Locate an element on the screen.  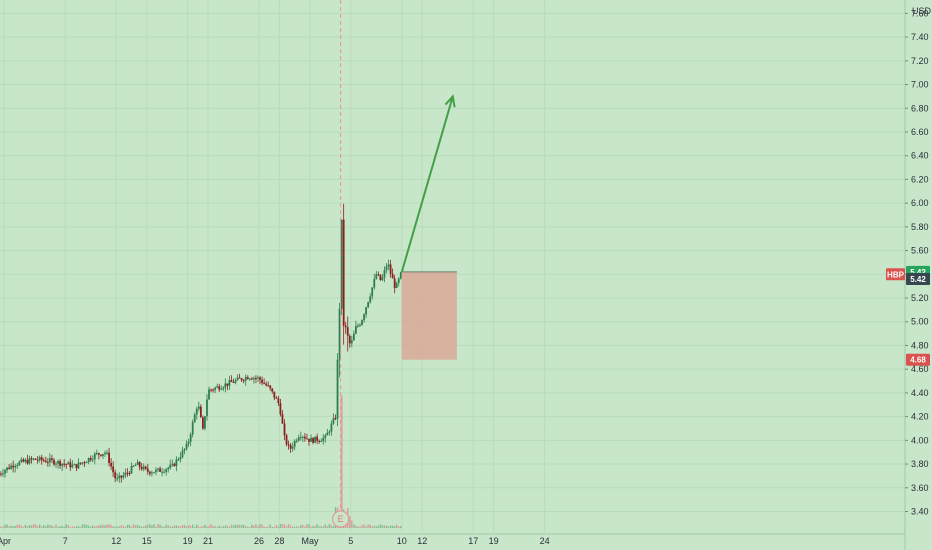
y-tick-label: 5.80 is located at coordinates (920, 227).